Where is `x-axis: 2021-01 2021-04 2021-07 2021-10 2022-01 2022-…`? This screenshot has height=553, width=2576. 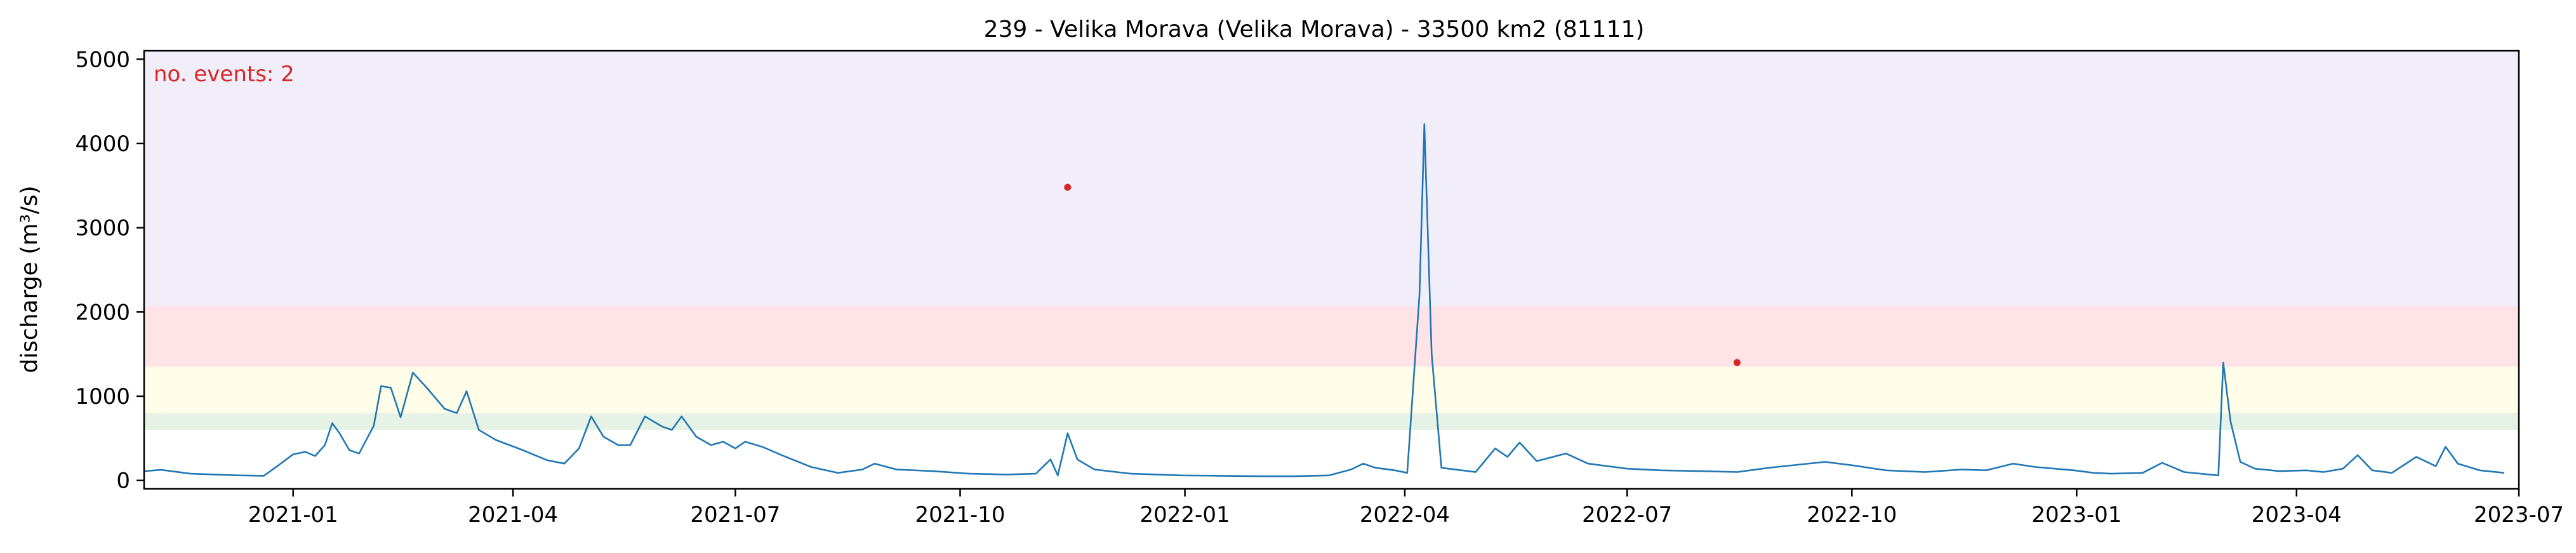 x-axis: 2021-01 2021-04 2021-07 2021-10 2022-01 2022-… is located at coordinates (1406, 508).